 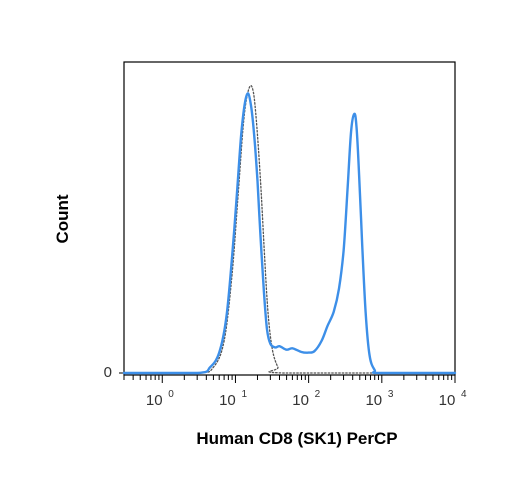 I want to click on x-tick-label: 10 4, so click(x=453, y=399).